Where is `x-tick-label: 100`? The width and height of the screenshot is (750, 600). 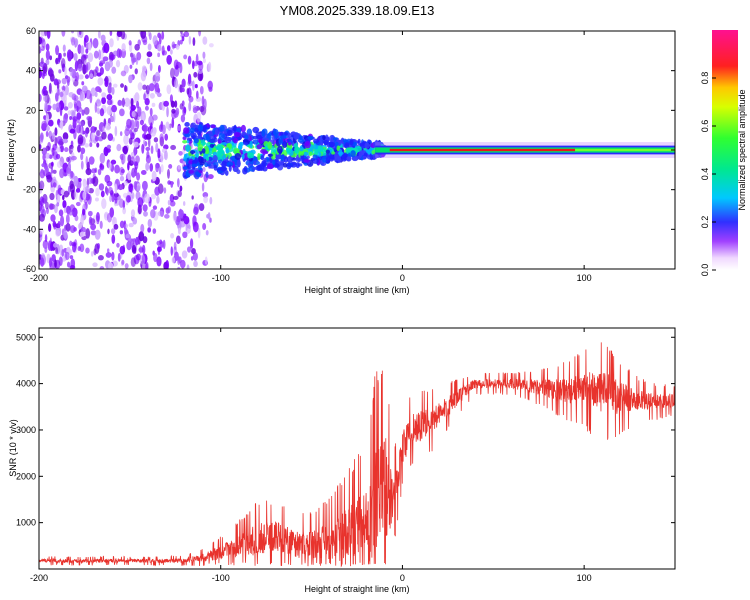
x-tick-label: 100 is located at coordinates (584, 278).